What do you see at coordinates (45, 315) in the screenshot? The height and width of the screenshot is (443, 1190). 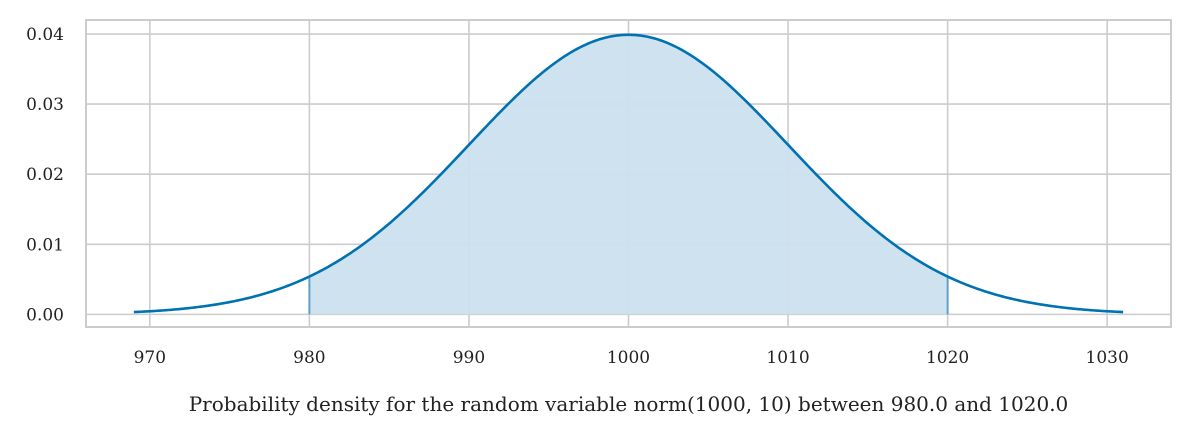 I see `y-tick-label-0: 0.00` at bounding box center [45, 315].